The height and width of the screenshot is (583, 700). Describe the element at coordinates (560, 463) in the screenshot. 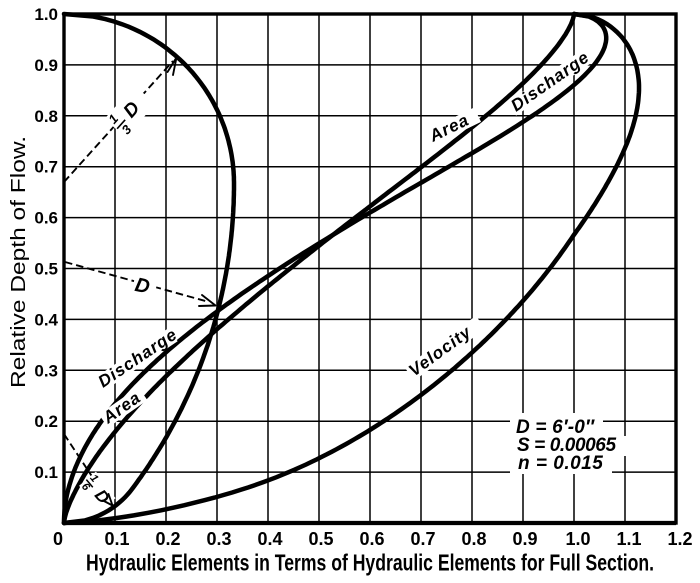

I see `svg-text: n = 0.015` at that location.